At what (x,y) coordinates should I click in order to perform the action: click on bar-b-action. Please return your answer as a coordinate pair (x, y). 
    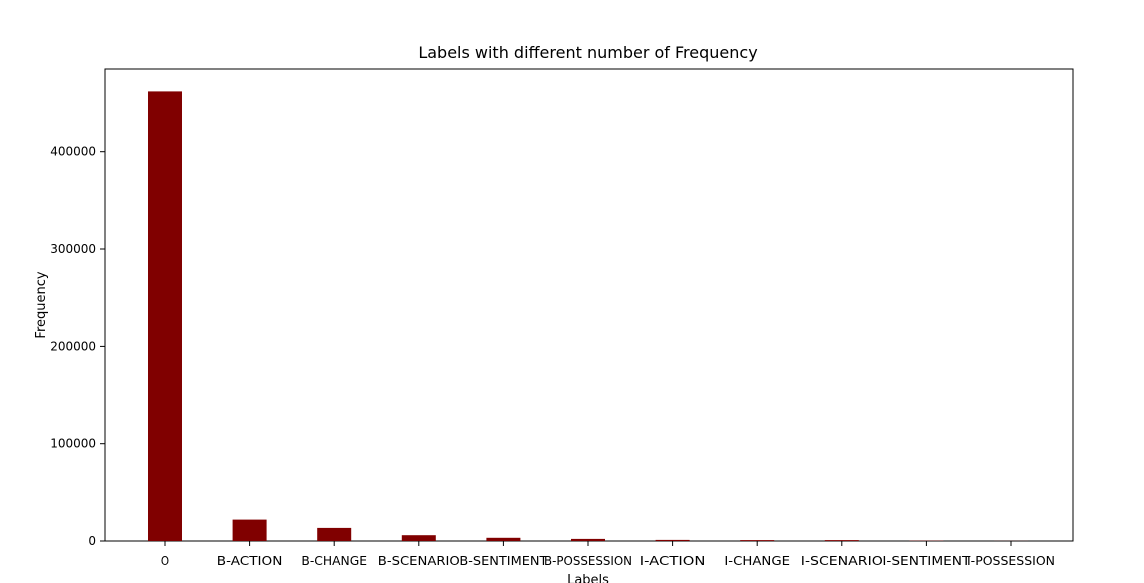
    Looking at the image, I should click on (249, 530).